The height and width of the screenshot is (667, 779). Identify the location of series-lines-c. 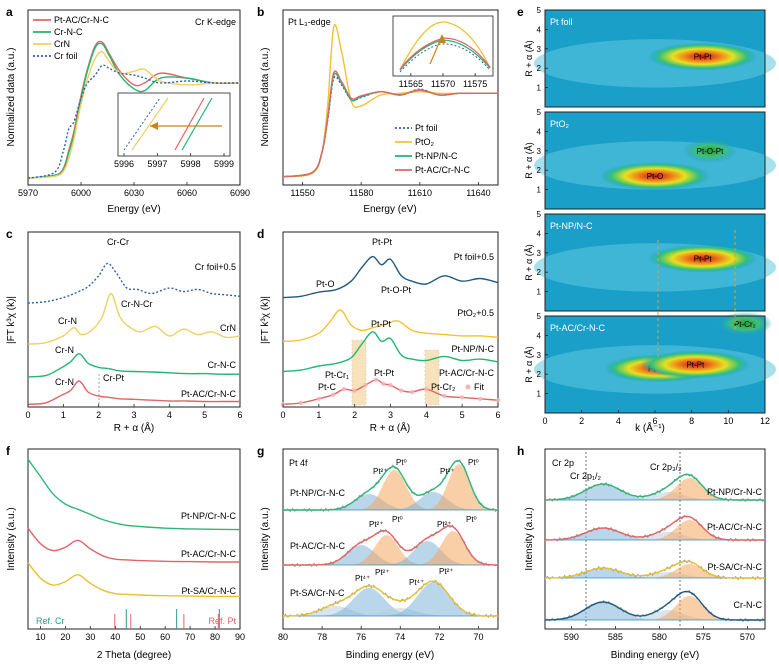
(134, 333).